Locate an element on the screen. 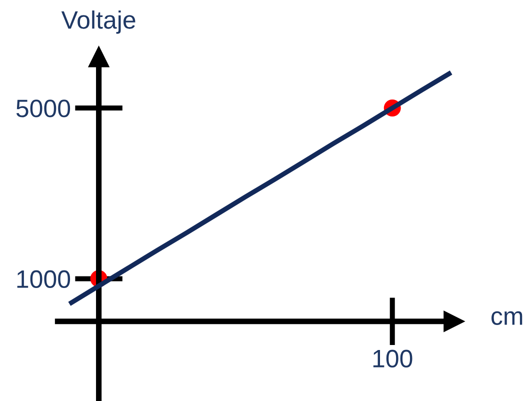 The height and width of the screenshot is (401, 526). x-axis-title: cm is located at coordinates (507, 318).